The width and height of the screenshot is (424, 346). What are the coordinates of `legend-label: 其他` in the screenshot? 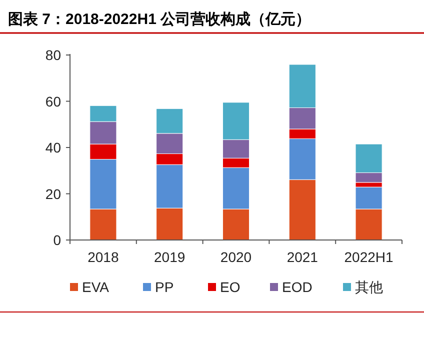 It's located at (369, 287).